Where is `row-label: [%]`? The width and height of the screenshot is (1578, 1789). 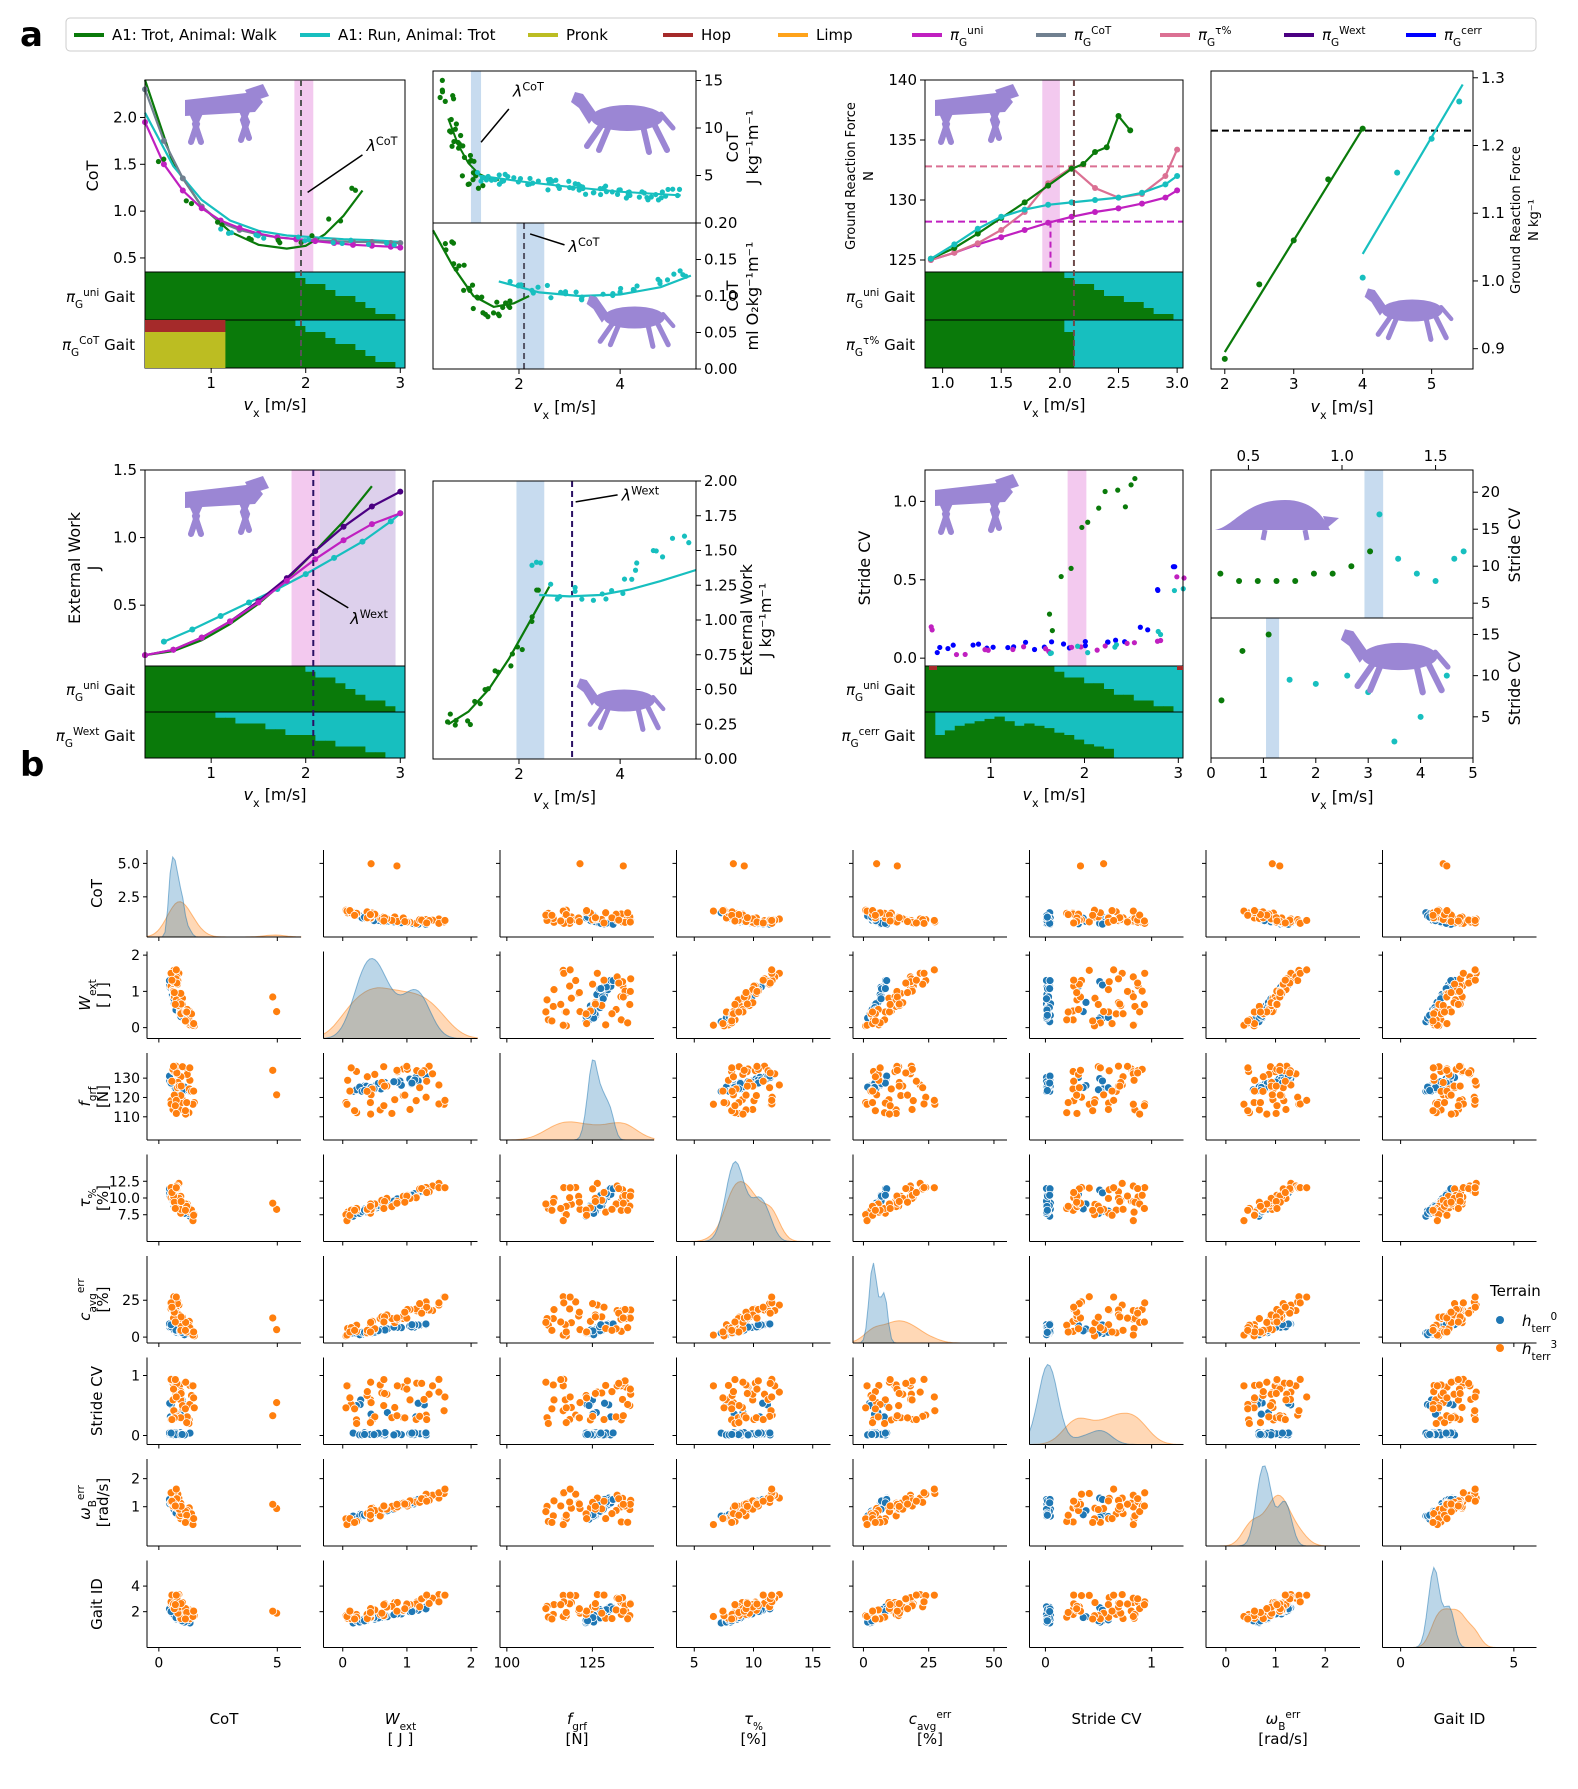 row-label: [%] is located at coordinates (103, 1300).